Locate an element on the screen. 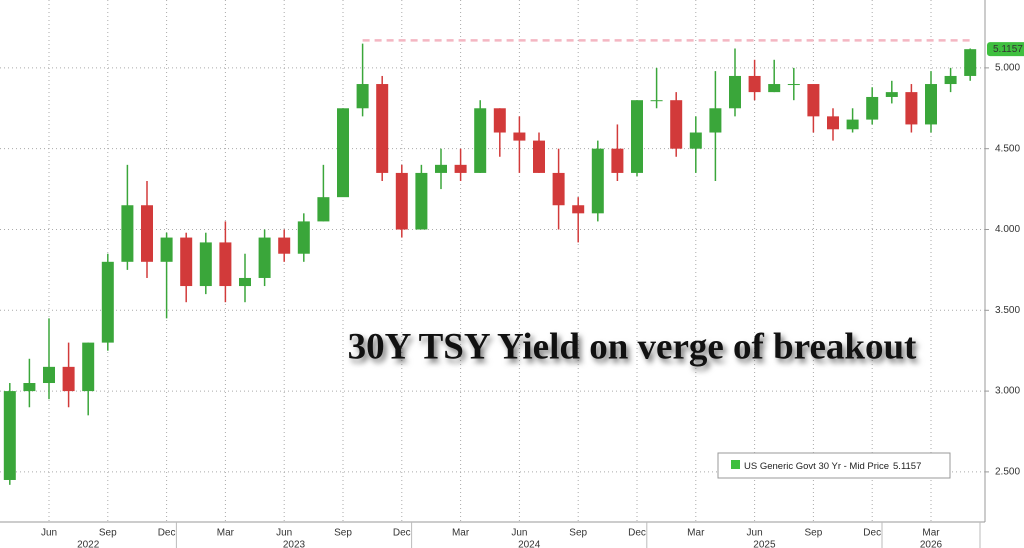 The height and width of the screenshot is (548, 1024). y-tick-label: 5.000 is located at coordinates (1007, 68).